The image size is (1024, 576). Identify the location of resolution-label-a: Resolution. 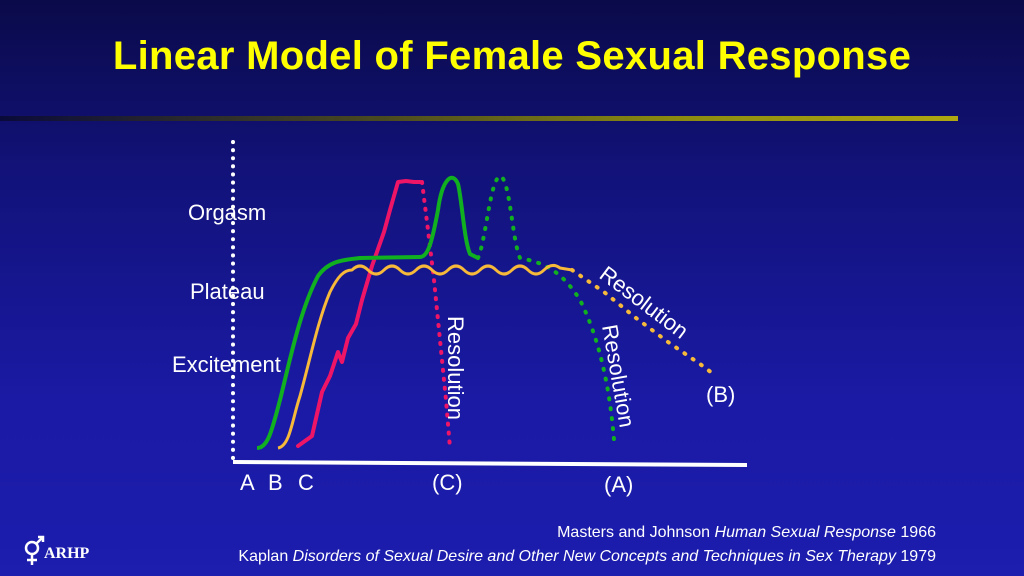
(618, 376).